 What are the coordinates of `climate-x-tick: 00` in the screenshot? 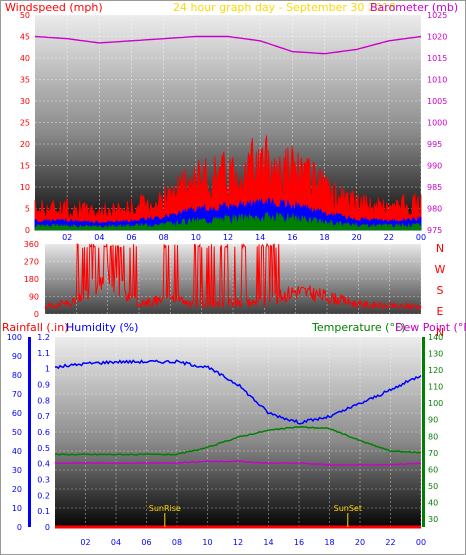 It's located at (421, 542).